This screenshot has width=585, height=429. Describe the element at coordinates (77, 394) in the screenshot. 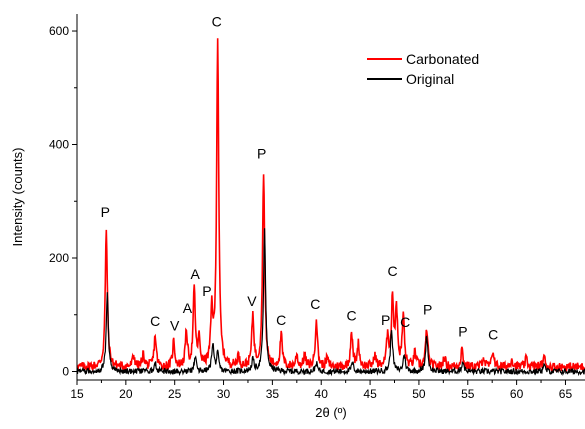

I see `x-tick-label-15: 15` at that location.